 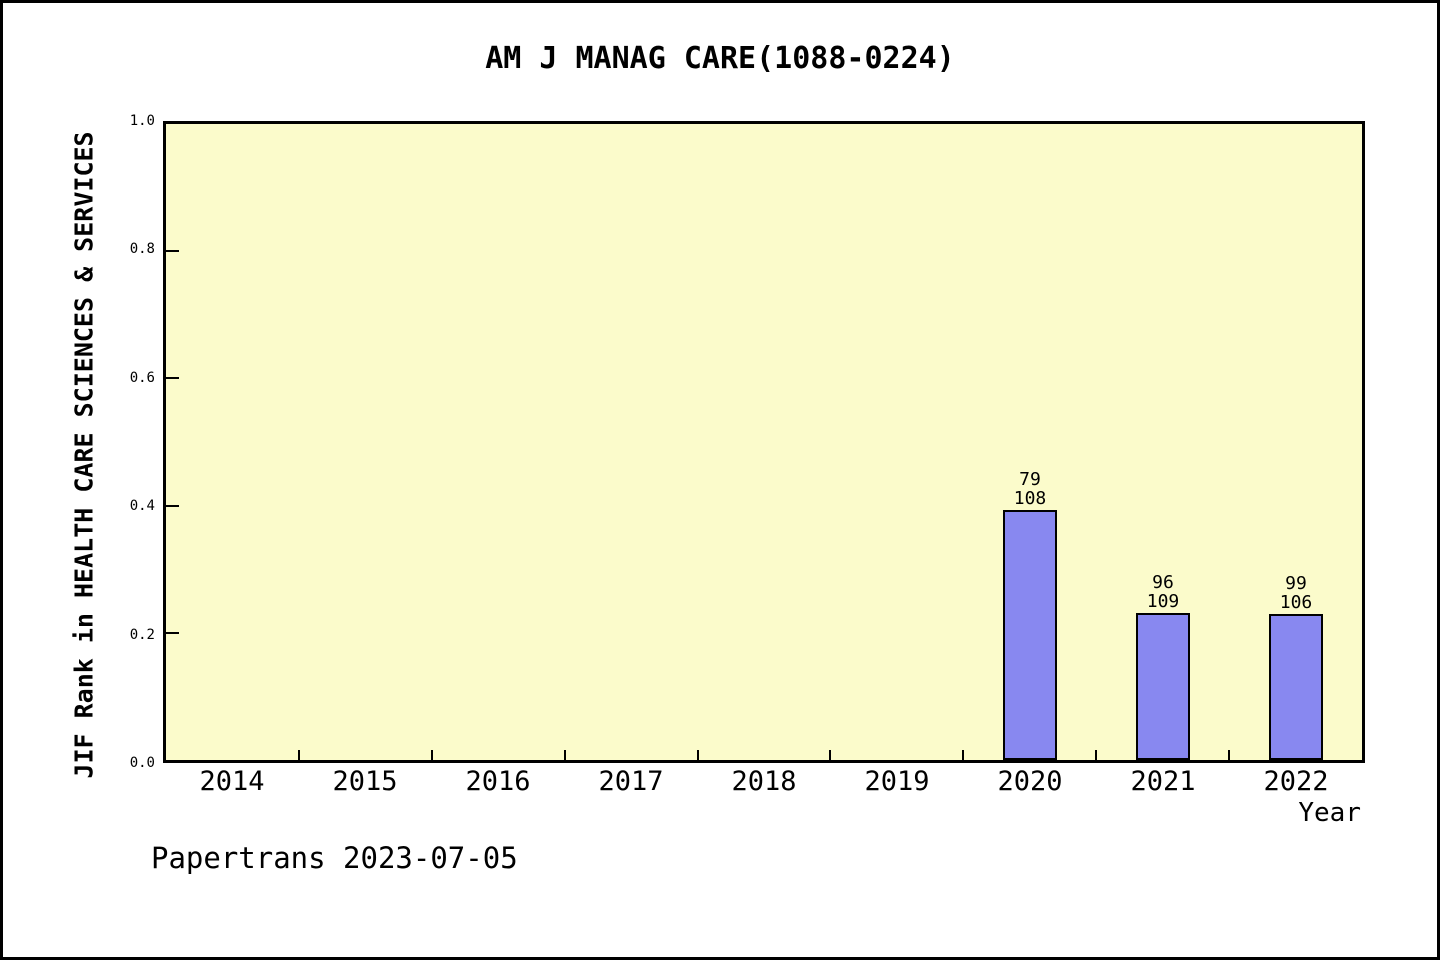 I want to click on bar-rank: 79, so click(x=1030, y=479).